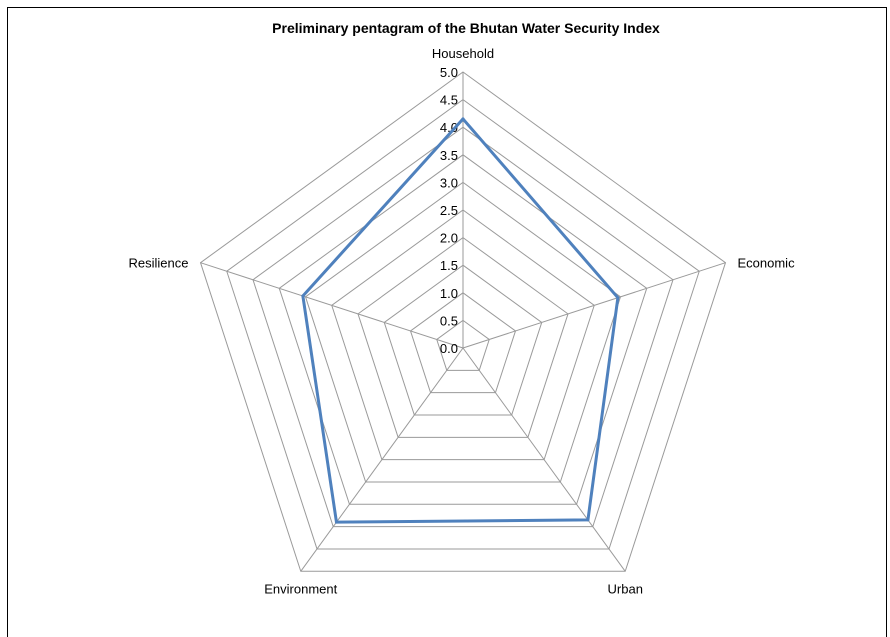 Image resolution: width=890 pixels, height=637 pixels. What do you see at coordinates (544, 459) in the screenshot?
I see `spoke-urban` at bounding box center [544, 459].